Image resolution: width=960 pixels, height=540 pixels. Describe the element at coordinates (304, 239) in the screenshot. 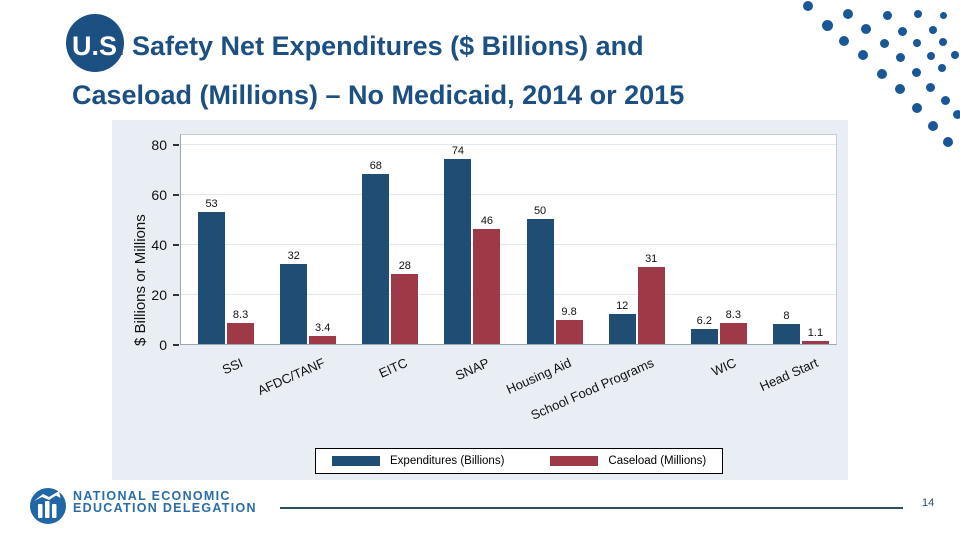

I see `bar-group: 32 3.4` at that location.